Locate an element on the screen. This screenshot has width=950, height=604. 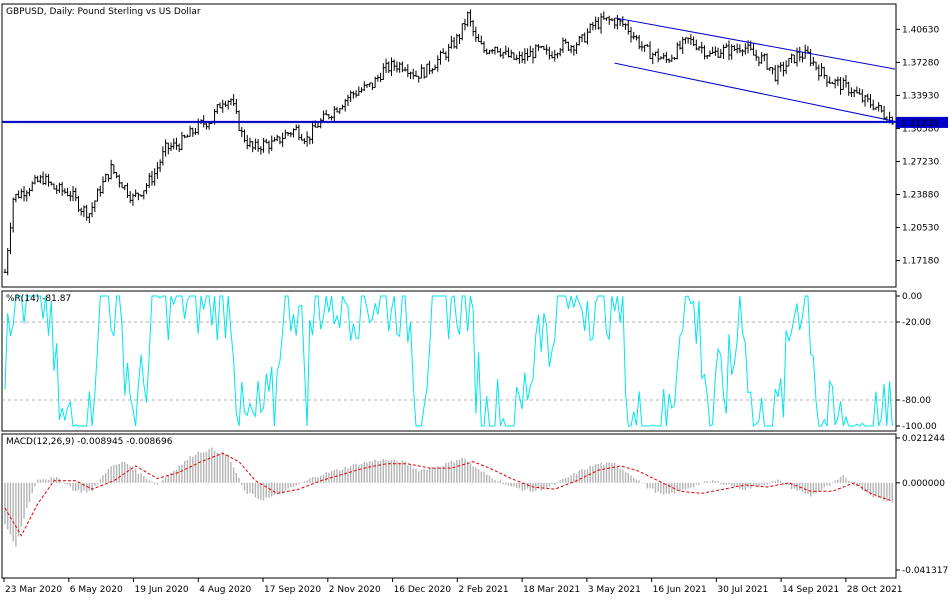
wpr-title: %R(14) -81.87 is located at coordinates (38, 299).